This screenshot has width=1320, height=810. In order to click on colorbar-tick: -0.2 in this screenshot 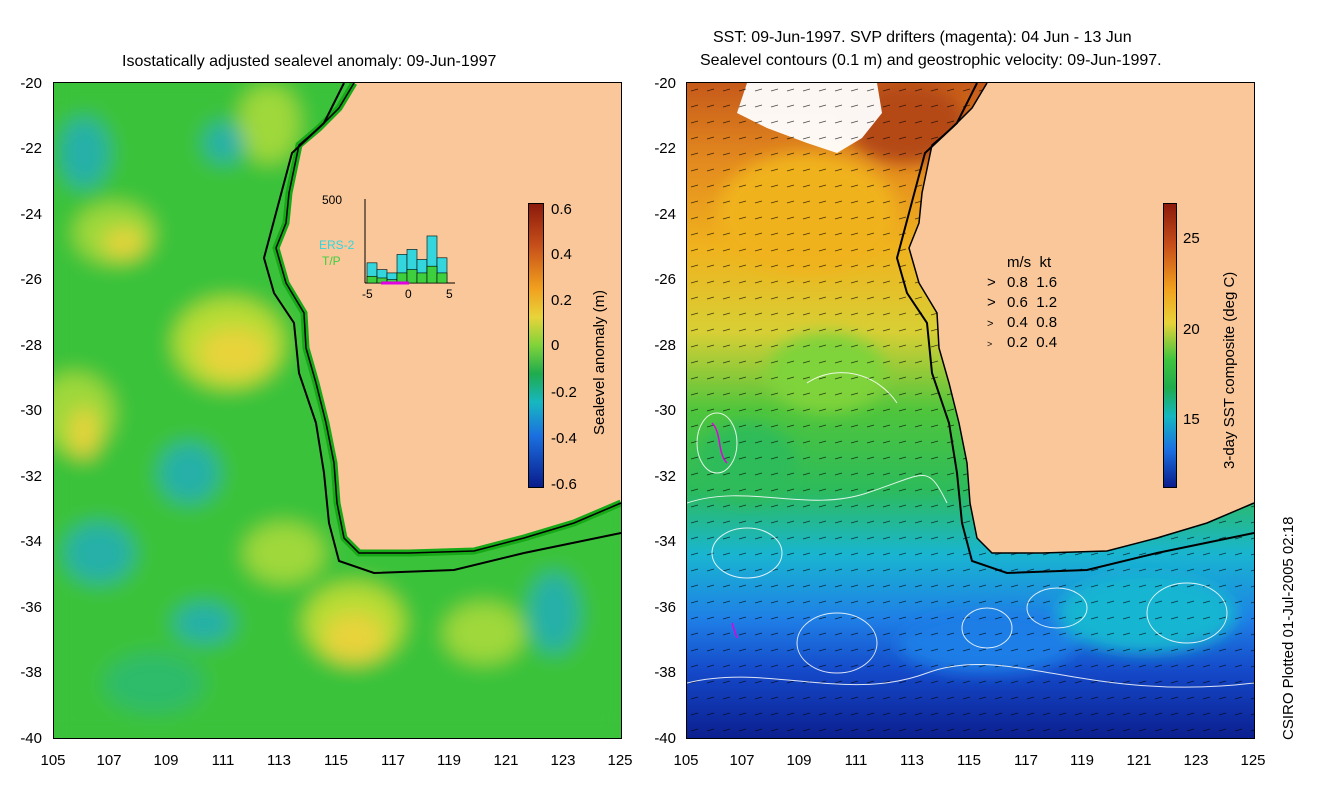, I will do `click(564, 392)`.